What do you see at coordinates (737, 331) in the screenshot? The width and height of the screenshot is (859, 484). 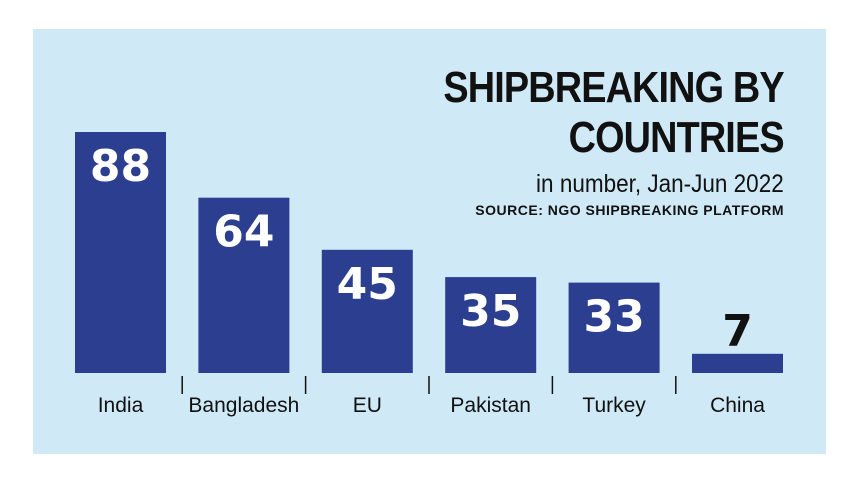 I see `value-label-china: 7` at bounding box center [737, 331].